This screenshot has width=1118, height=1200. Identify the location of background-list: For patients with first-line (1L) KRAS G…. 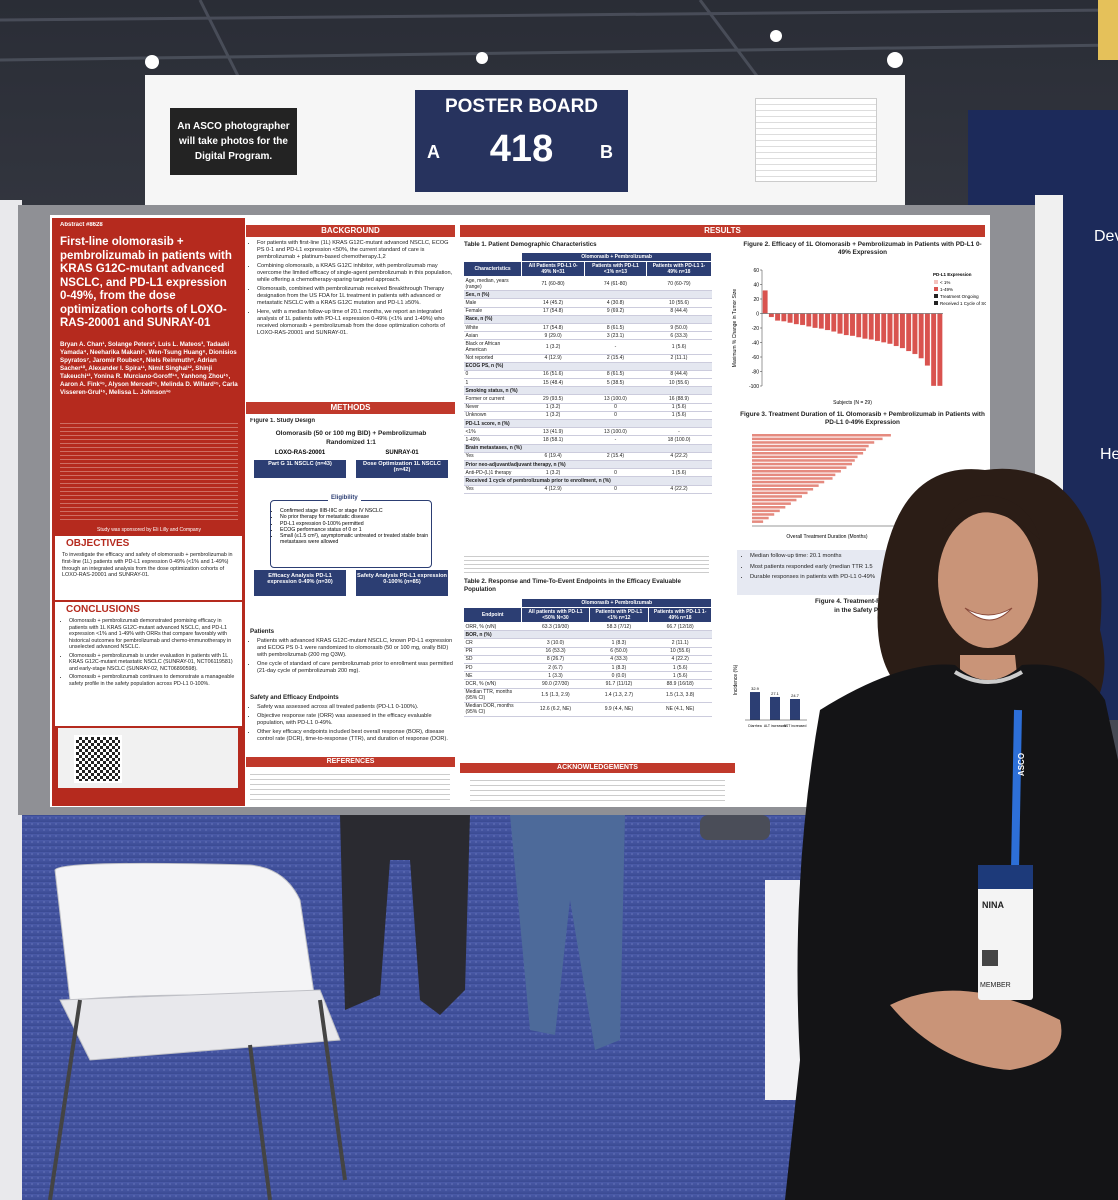
(351, 320).